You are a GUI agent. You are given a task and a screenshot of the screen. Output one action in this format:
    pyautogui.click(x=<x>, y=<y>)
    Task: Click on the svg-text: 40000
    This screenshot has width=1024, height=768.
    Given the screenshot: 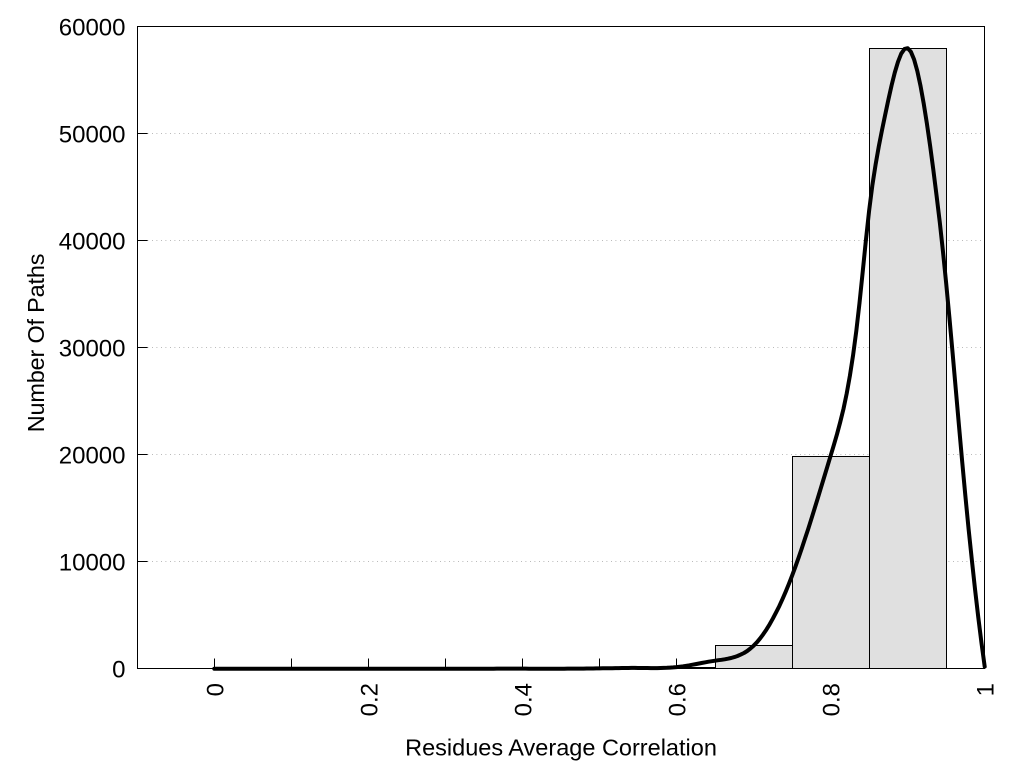 What is the action you would take?
    pyautogui.click(x=92, y=242)
    